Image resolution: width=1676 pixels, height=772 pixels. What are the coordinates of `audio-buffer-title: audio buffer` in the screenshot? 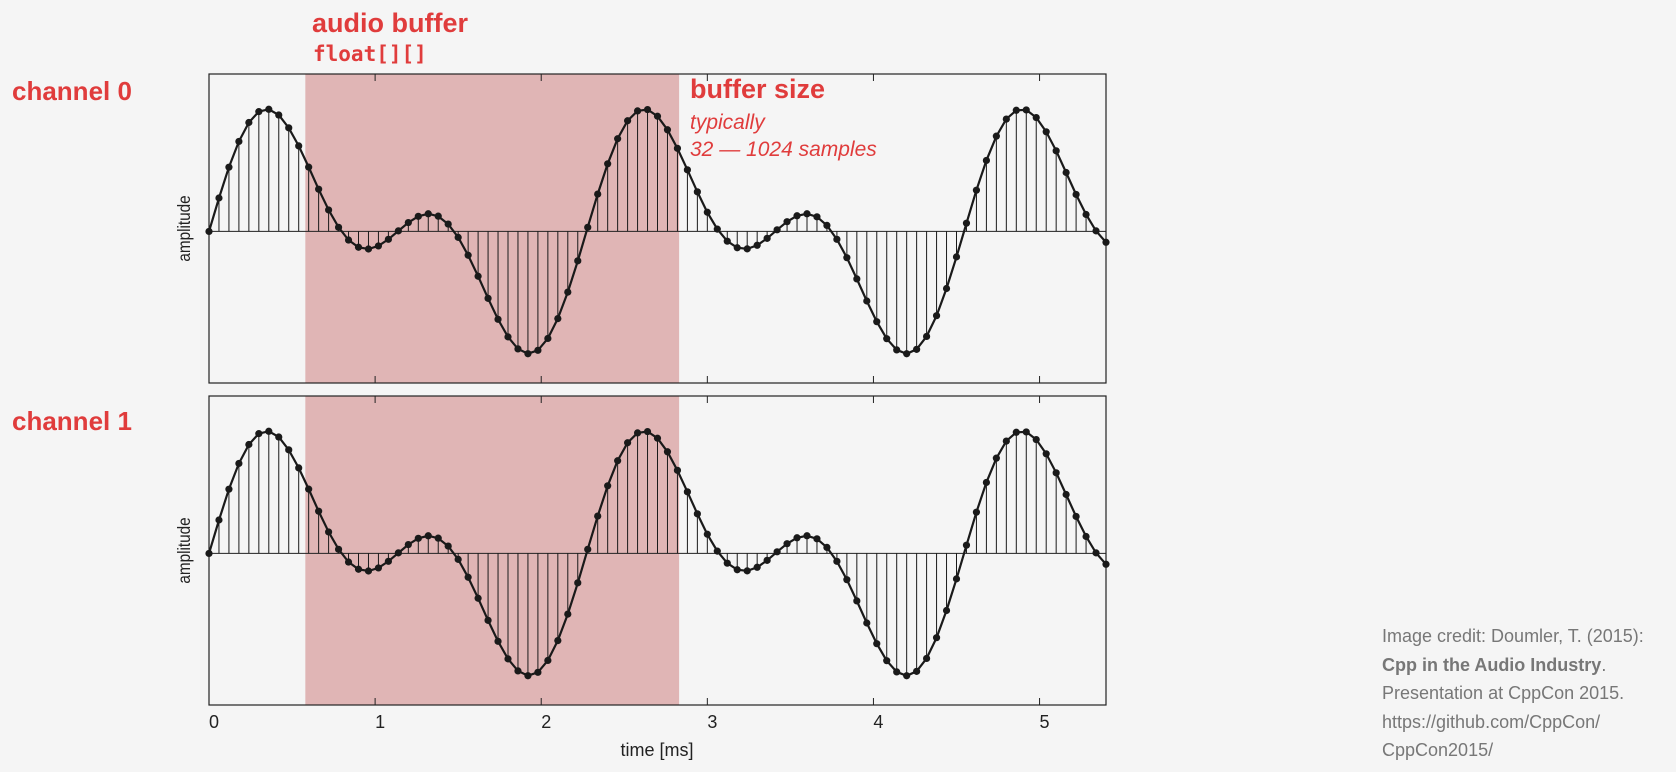 It's located at (390, 23).